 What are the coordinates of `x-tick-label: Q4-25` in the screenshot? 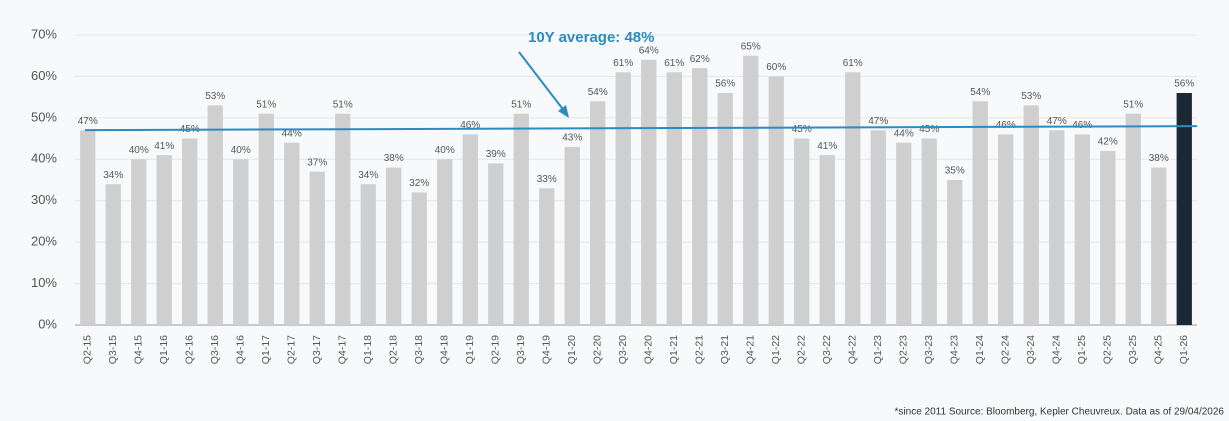 It's located at (1159, 349).